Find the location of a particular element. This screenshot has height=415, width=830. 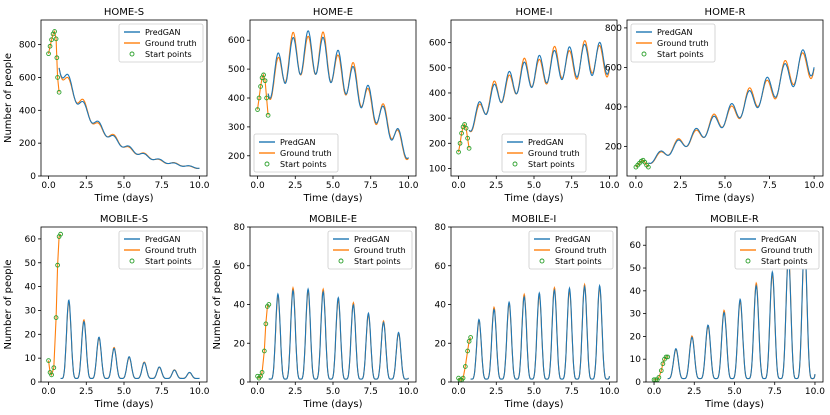

y-tick-label: 40 is located at coordinates (441, 306).